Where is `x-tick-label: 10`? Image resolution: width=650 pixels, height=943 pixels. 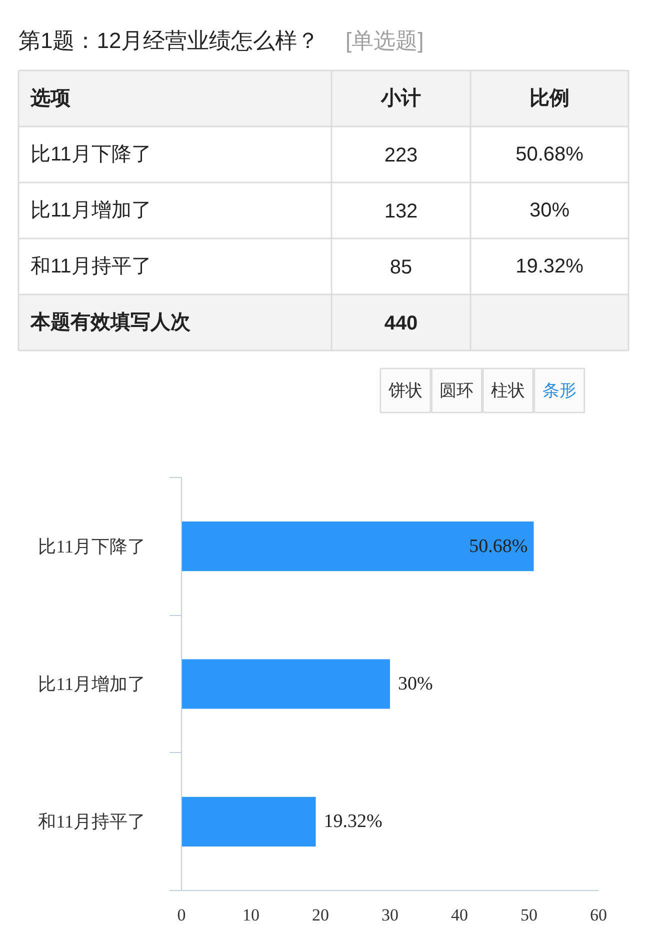
x-tick-label: 10 is located at coordinates (251, 915).